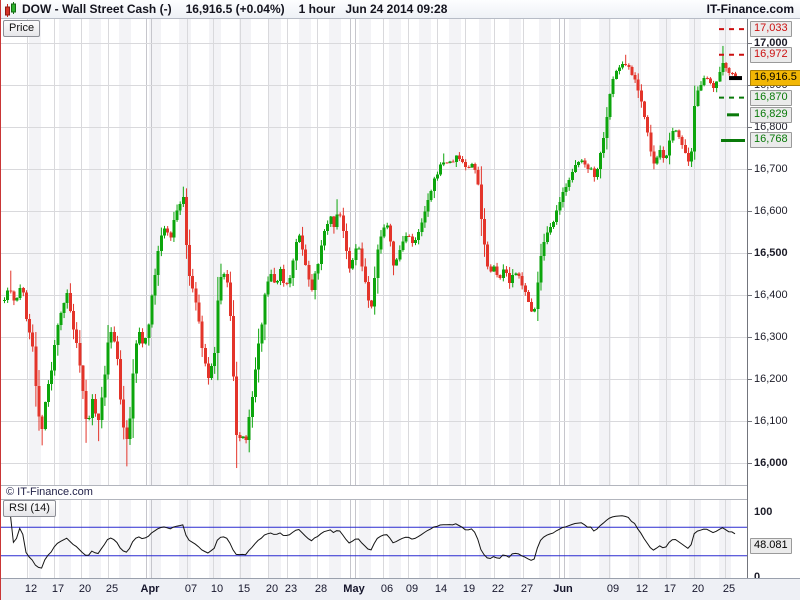 The image size is (800, 600). I want to click on x-axis-day-label: 23, so click(291, 589).